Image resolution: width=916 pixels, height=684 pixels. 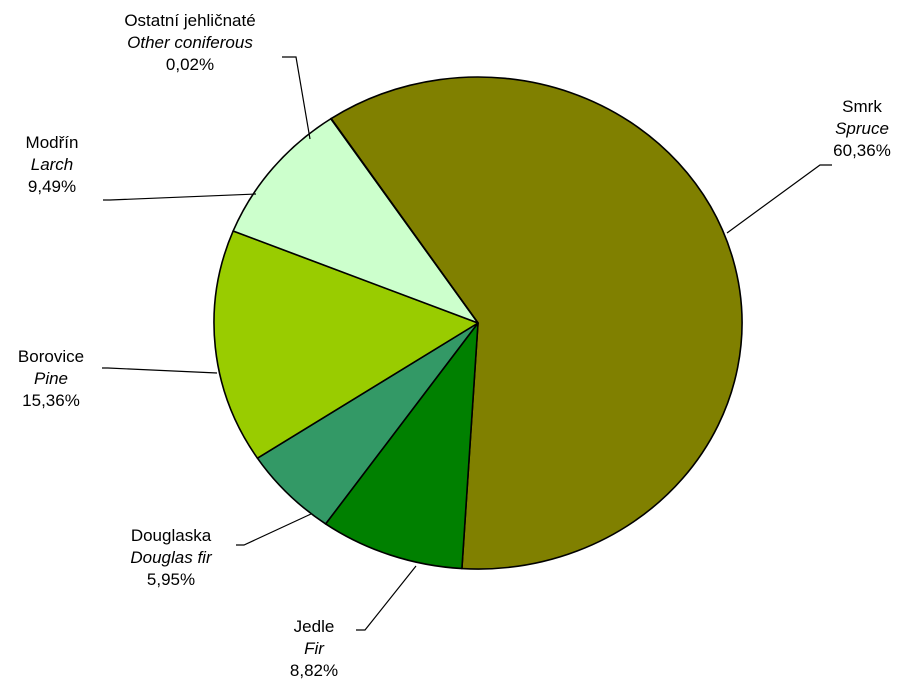 What do you see at coordinates (404, 220) in the screenshot?
I see `pie-slice-other-coniferous` at bounding box center [404, 220].